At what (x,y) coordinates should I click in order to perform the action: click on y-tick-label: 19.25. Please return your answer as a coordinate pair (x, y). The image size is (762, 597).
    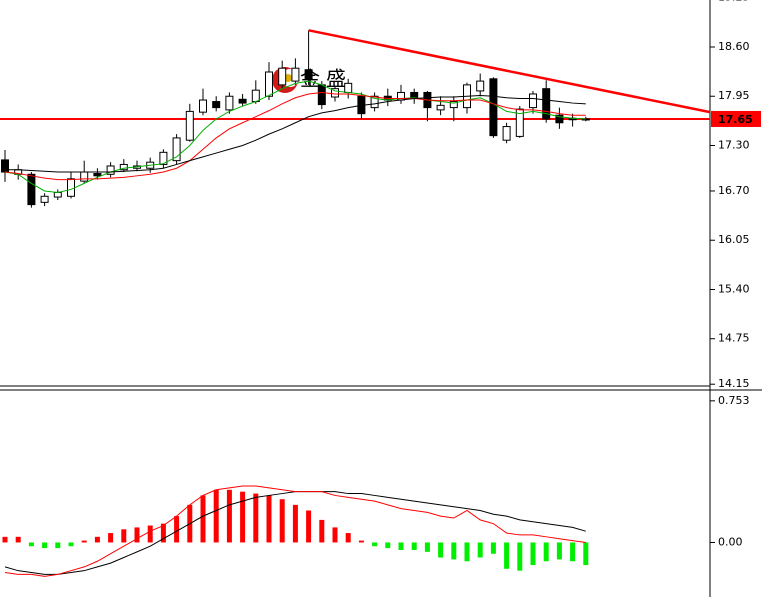
    Looking at the image, I should click on (734, 2).